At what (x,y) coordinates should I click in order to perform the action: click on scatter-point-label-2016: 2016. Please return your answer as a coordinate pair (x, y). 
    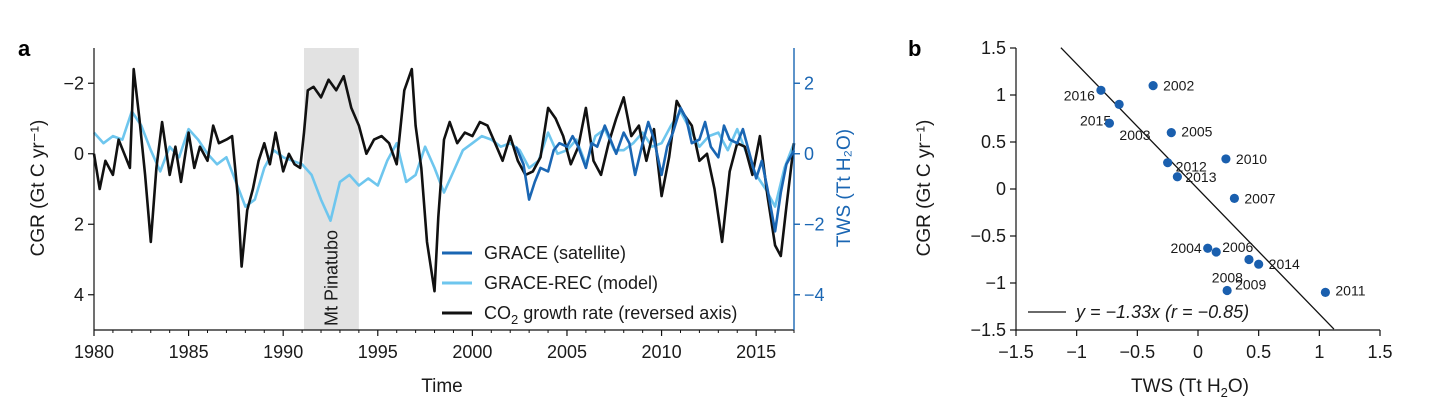
    Looking at the image, I should click on (1079, 95).